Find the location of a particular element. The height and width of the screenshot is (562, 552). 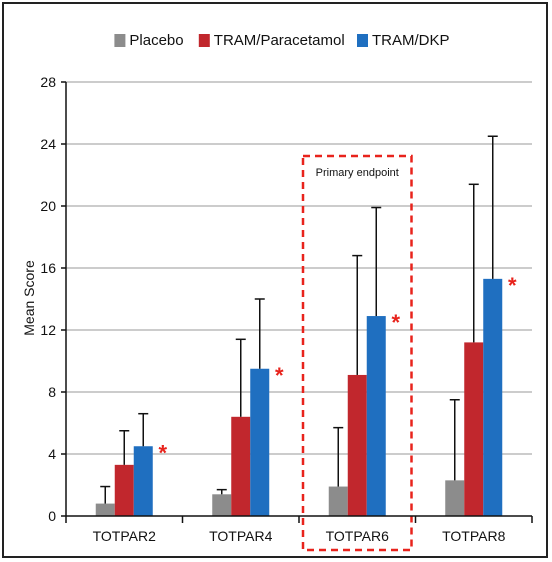

y-tick-label-28: 28 is located at coordinates (48, 82).